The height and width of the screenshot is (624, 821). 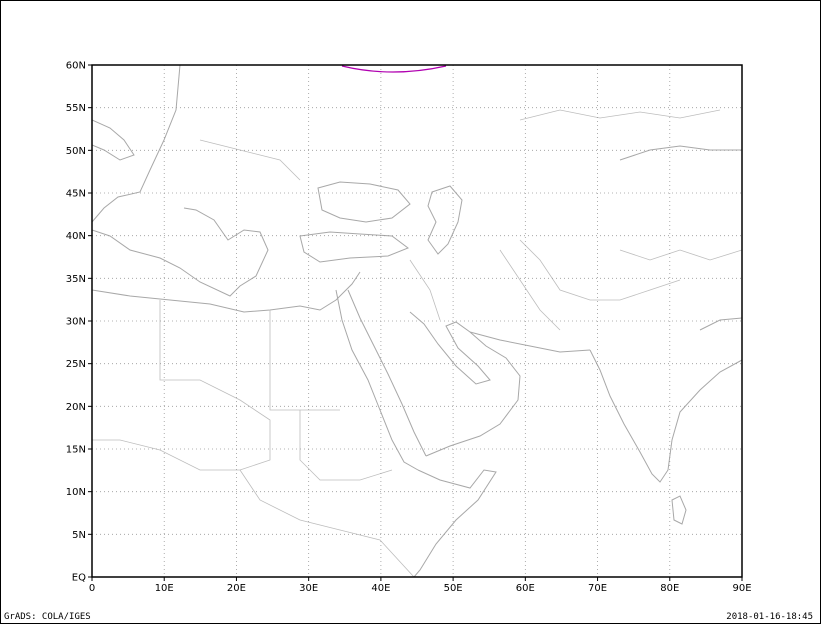 I want to click on lon-label: 10E, so click(x=164, y=588).